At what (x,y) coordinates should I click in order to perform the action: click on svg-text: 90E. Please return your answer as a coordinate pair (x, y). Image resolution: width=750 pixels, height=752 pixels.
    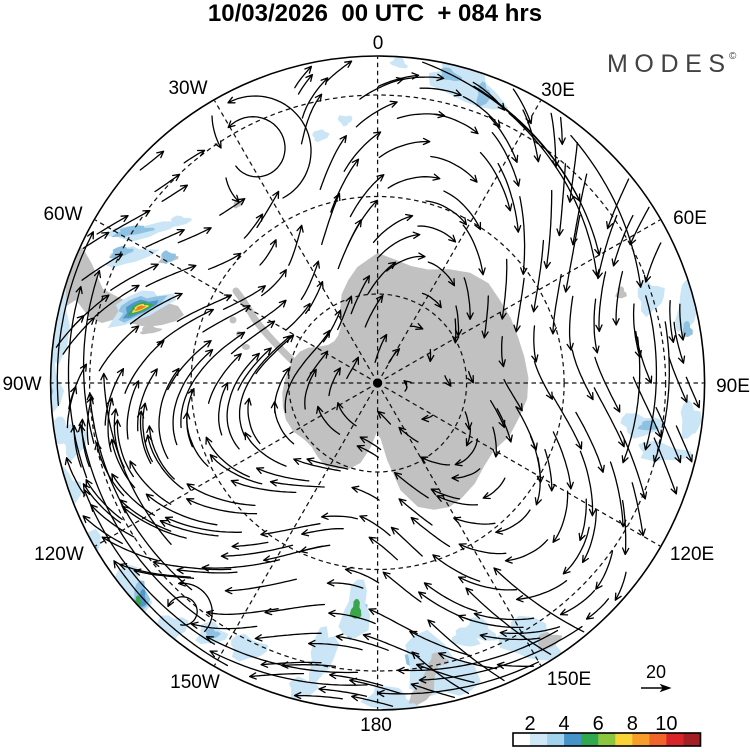
    Looking at the image, I should click on (733, 386).